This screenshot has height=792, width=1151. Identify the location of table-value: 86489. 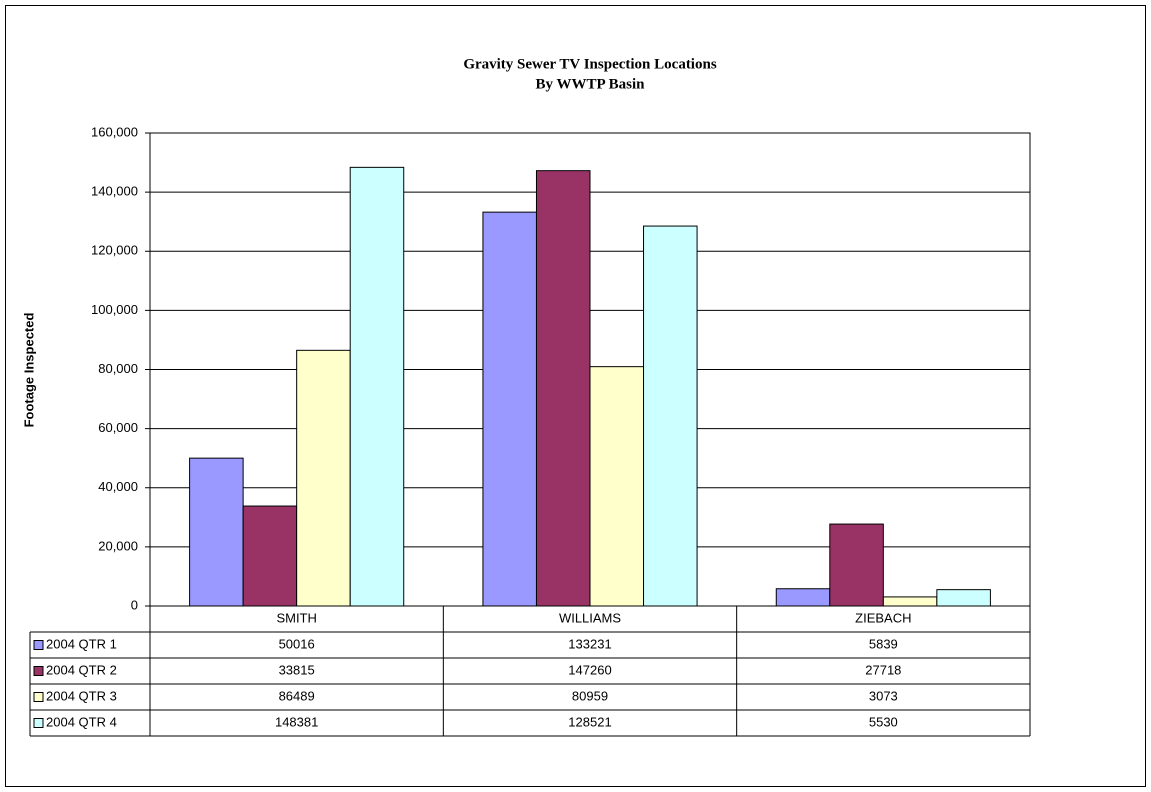
(297, 695).